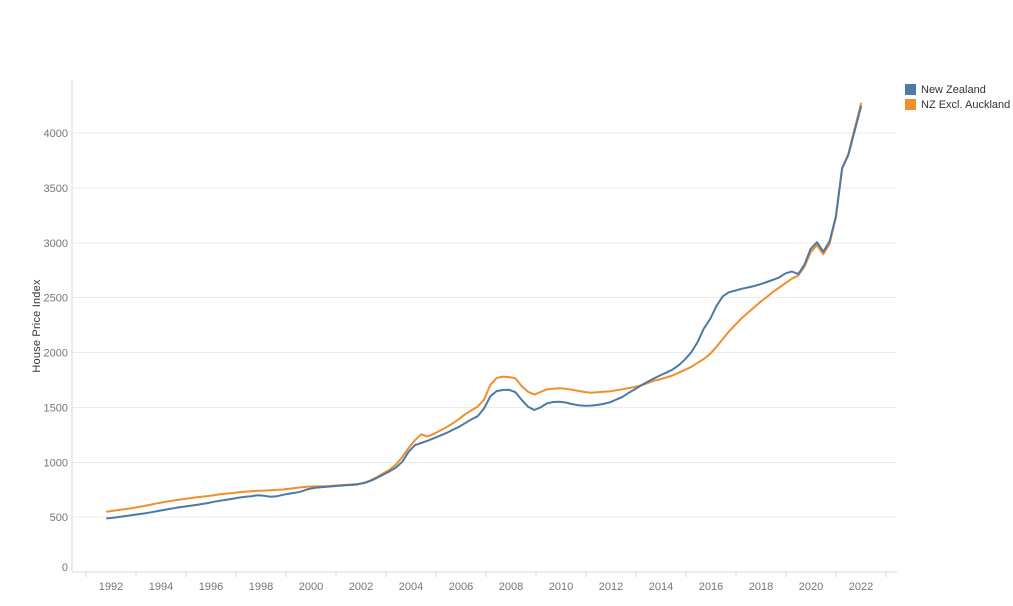 The height and width of the screenshot is (606, 1013). What do you see at coordinates (65, 568) in the screenshot?
I see `y-tick-label: 0` at bounding box center [65, 568].